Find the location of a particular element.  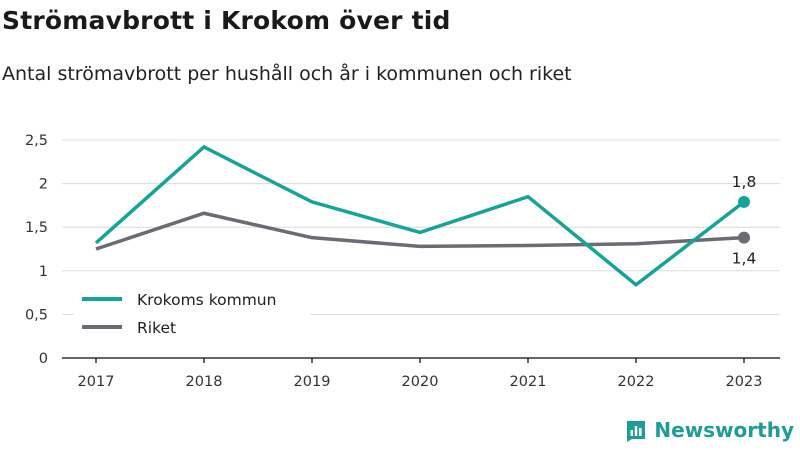

end-point-riket is located at coordinates (744, 237).